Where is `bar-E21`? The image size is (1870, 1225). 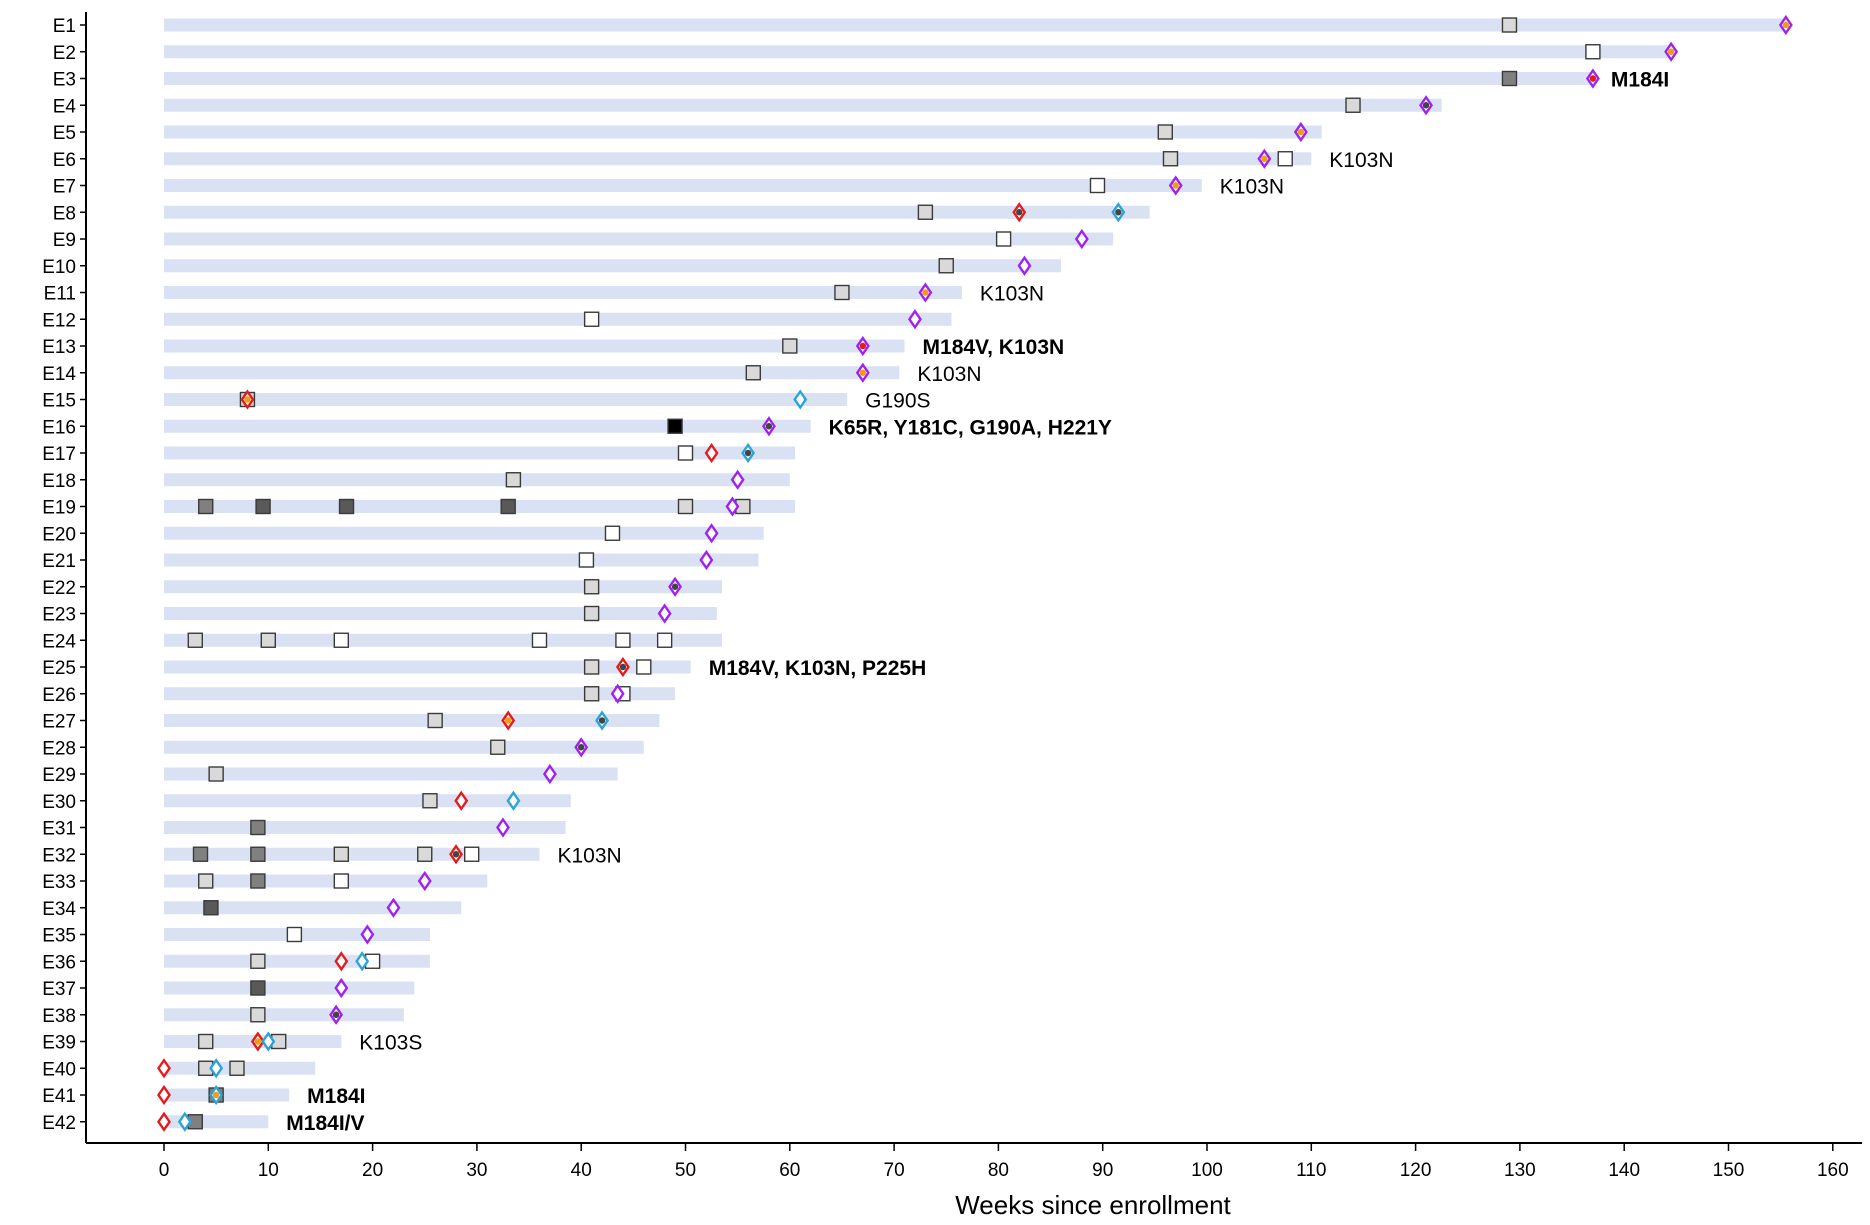
bar-E21 is located at coordinates (461, 560).